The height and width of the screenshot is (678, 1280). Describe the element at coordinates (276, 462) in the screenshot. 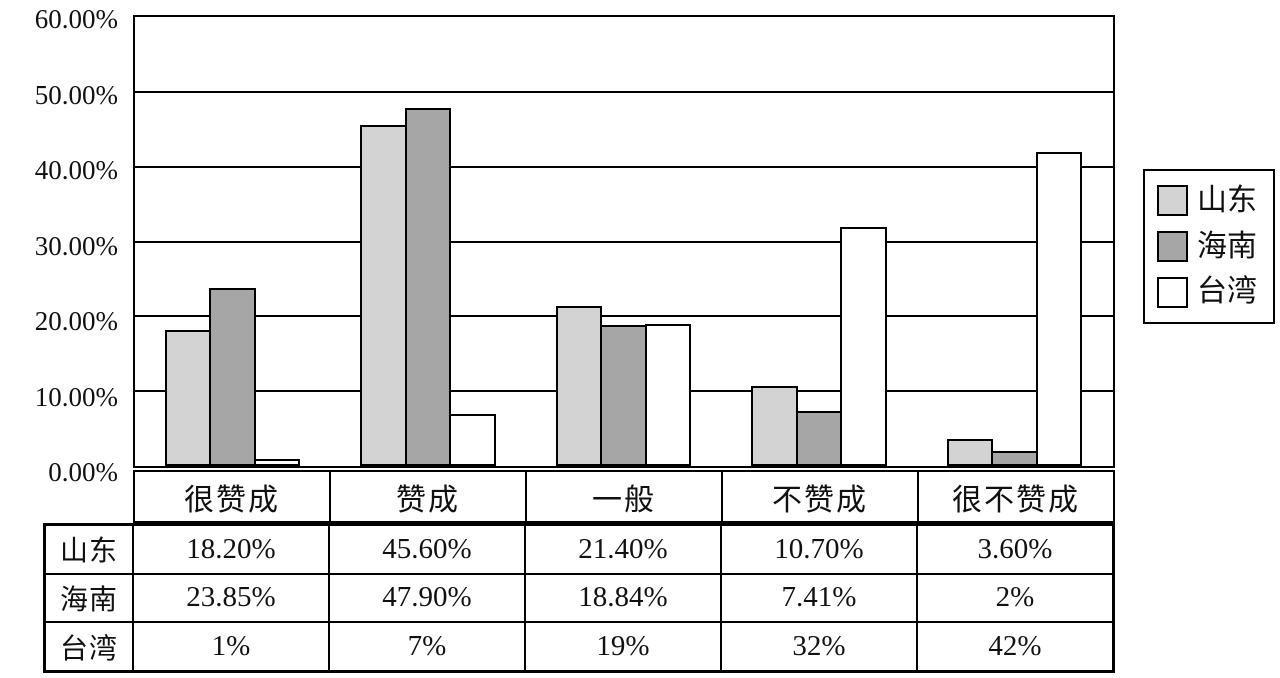

I see `bar-台湾-很赞成` at that location.